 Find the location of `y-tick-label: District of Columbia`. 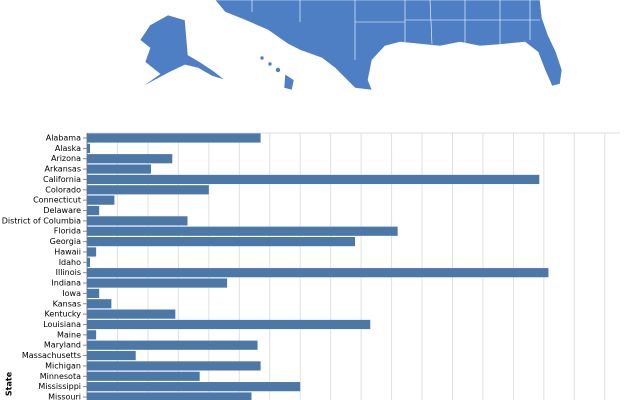

y-tick-label: District of Columbia is located at coordinates (41, 220).